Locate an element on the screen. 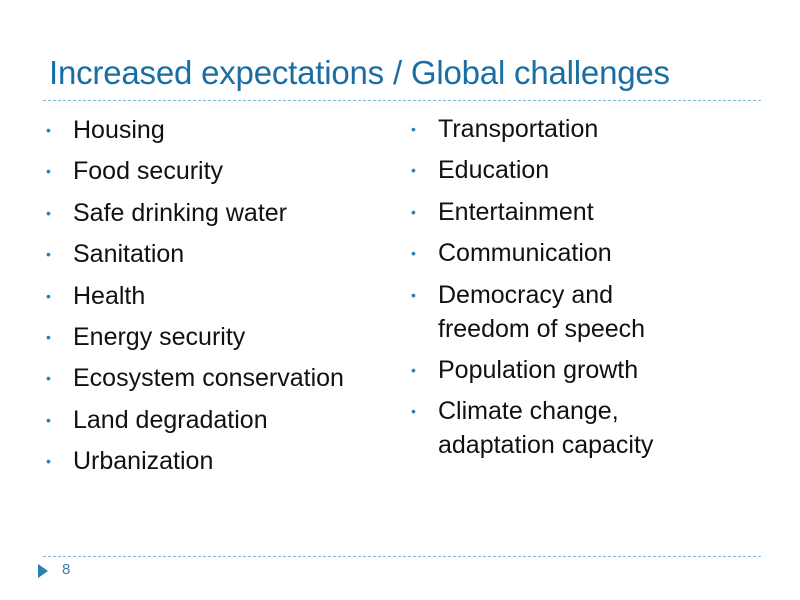  list-item: • Communication is located at coordinates (585, 253).